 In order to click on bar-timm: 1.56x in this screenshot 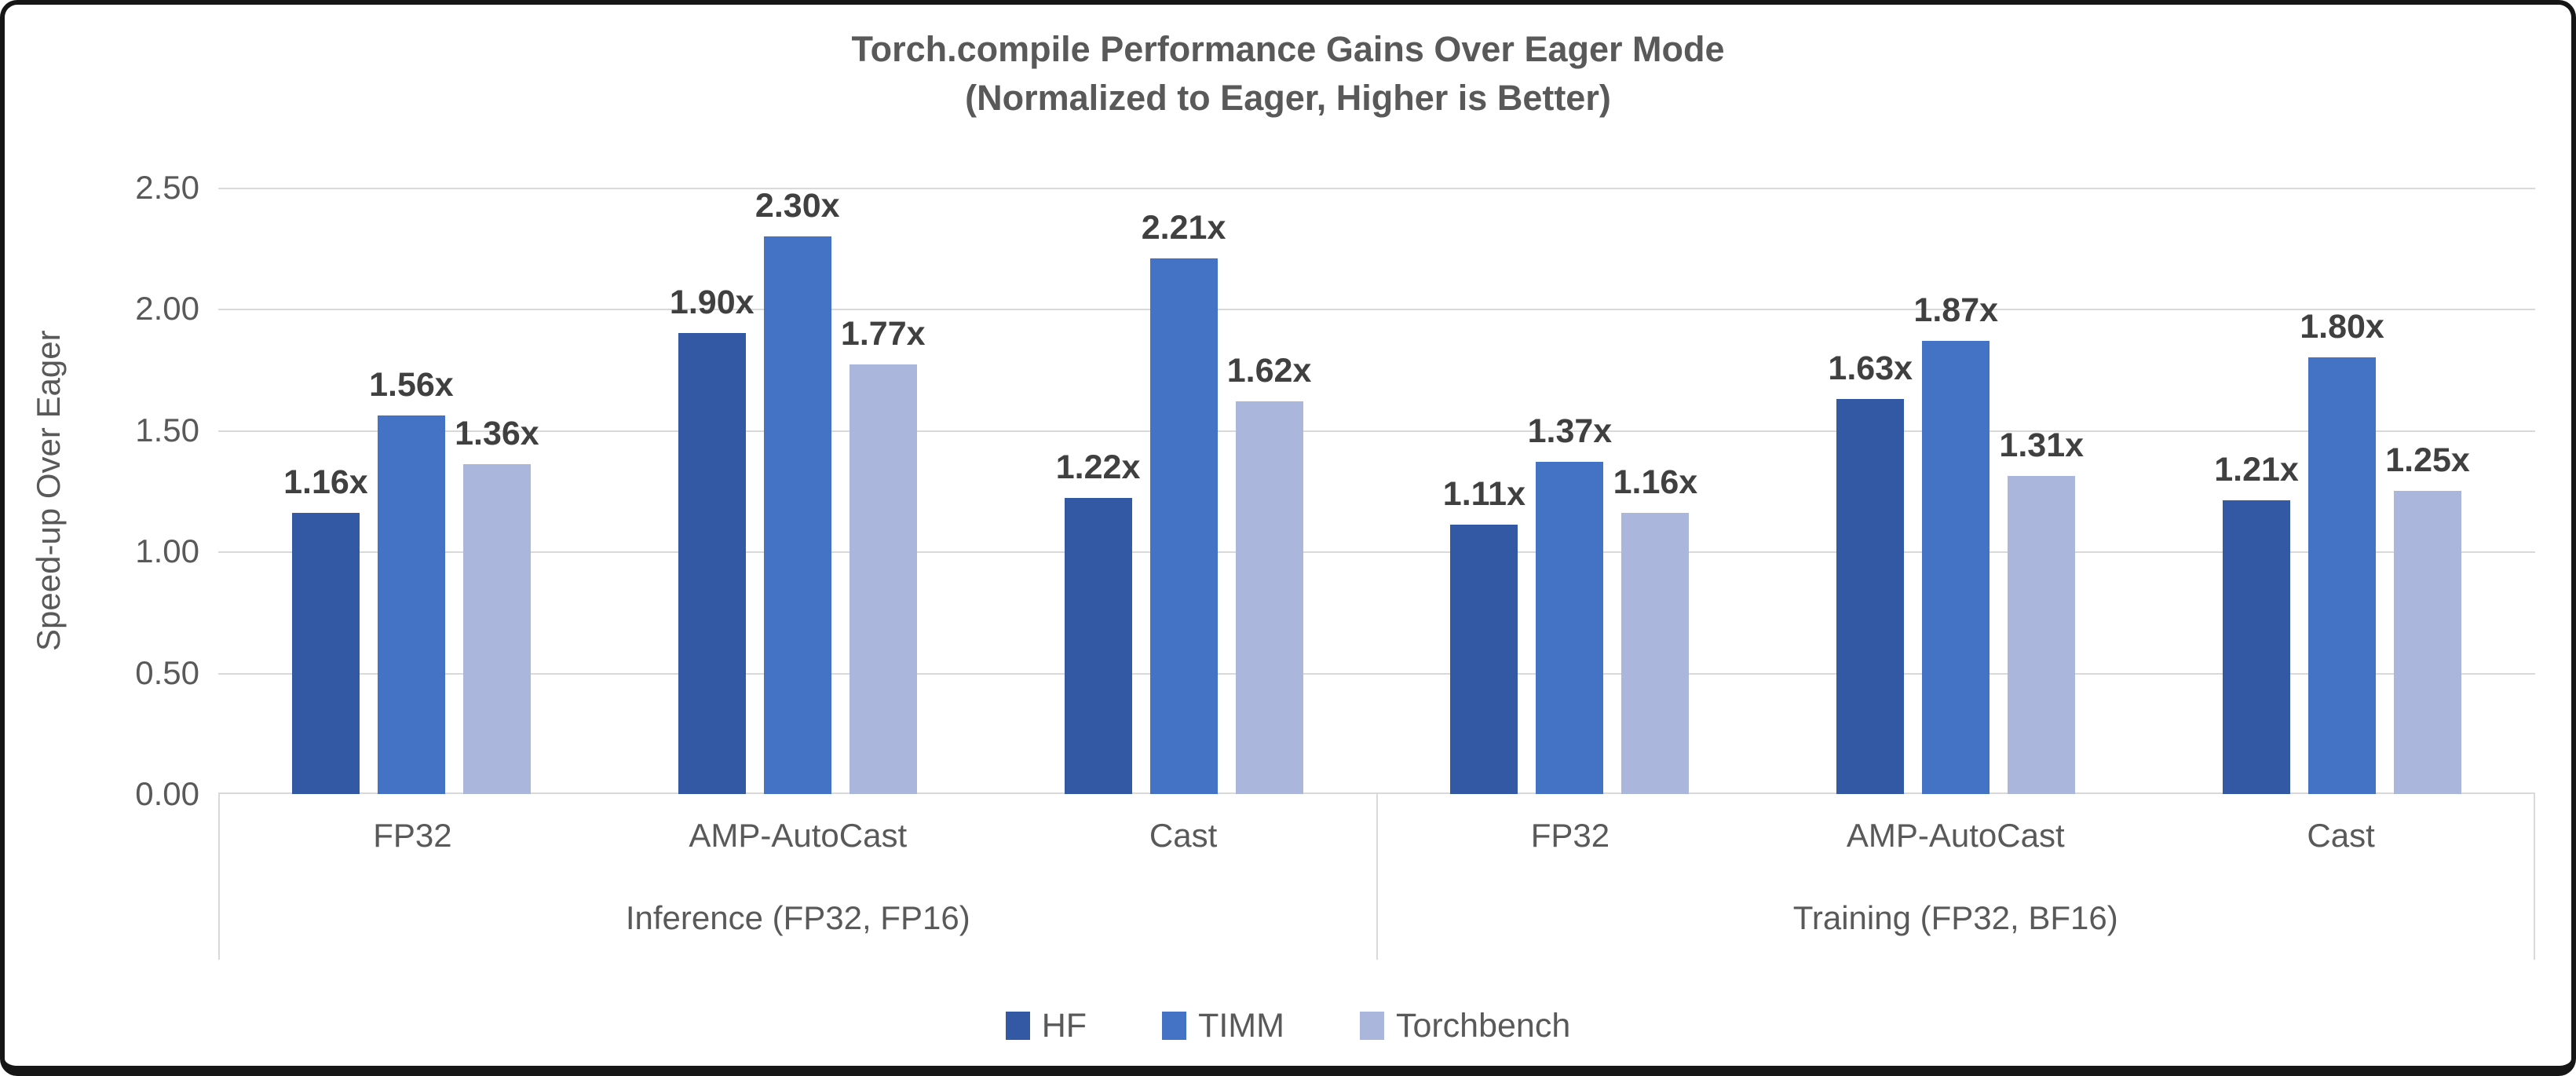, I will do `click(411, 580)`.